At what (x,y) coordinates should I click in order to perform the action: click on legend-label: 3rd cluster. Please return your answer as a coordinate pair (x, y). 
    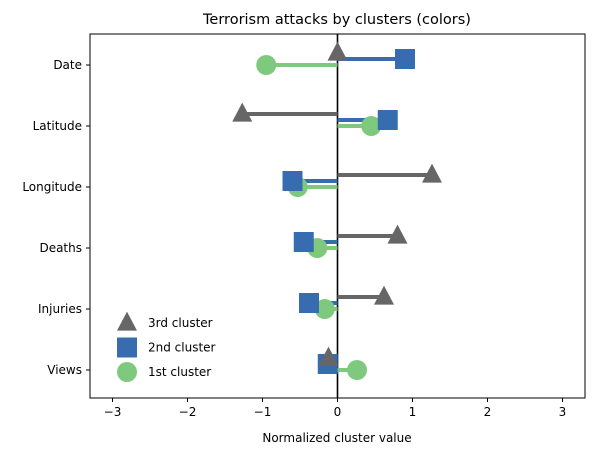
    Looking at the image, I should click on (180, 323).